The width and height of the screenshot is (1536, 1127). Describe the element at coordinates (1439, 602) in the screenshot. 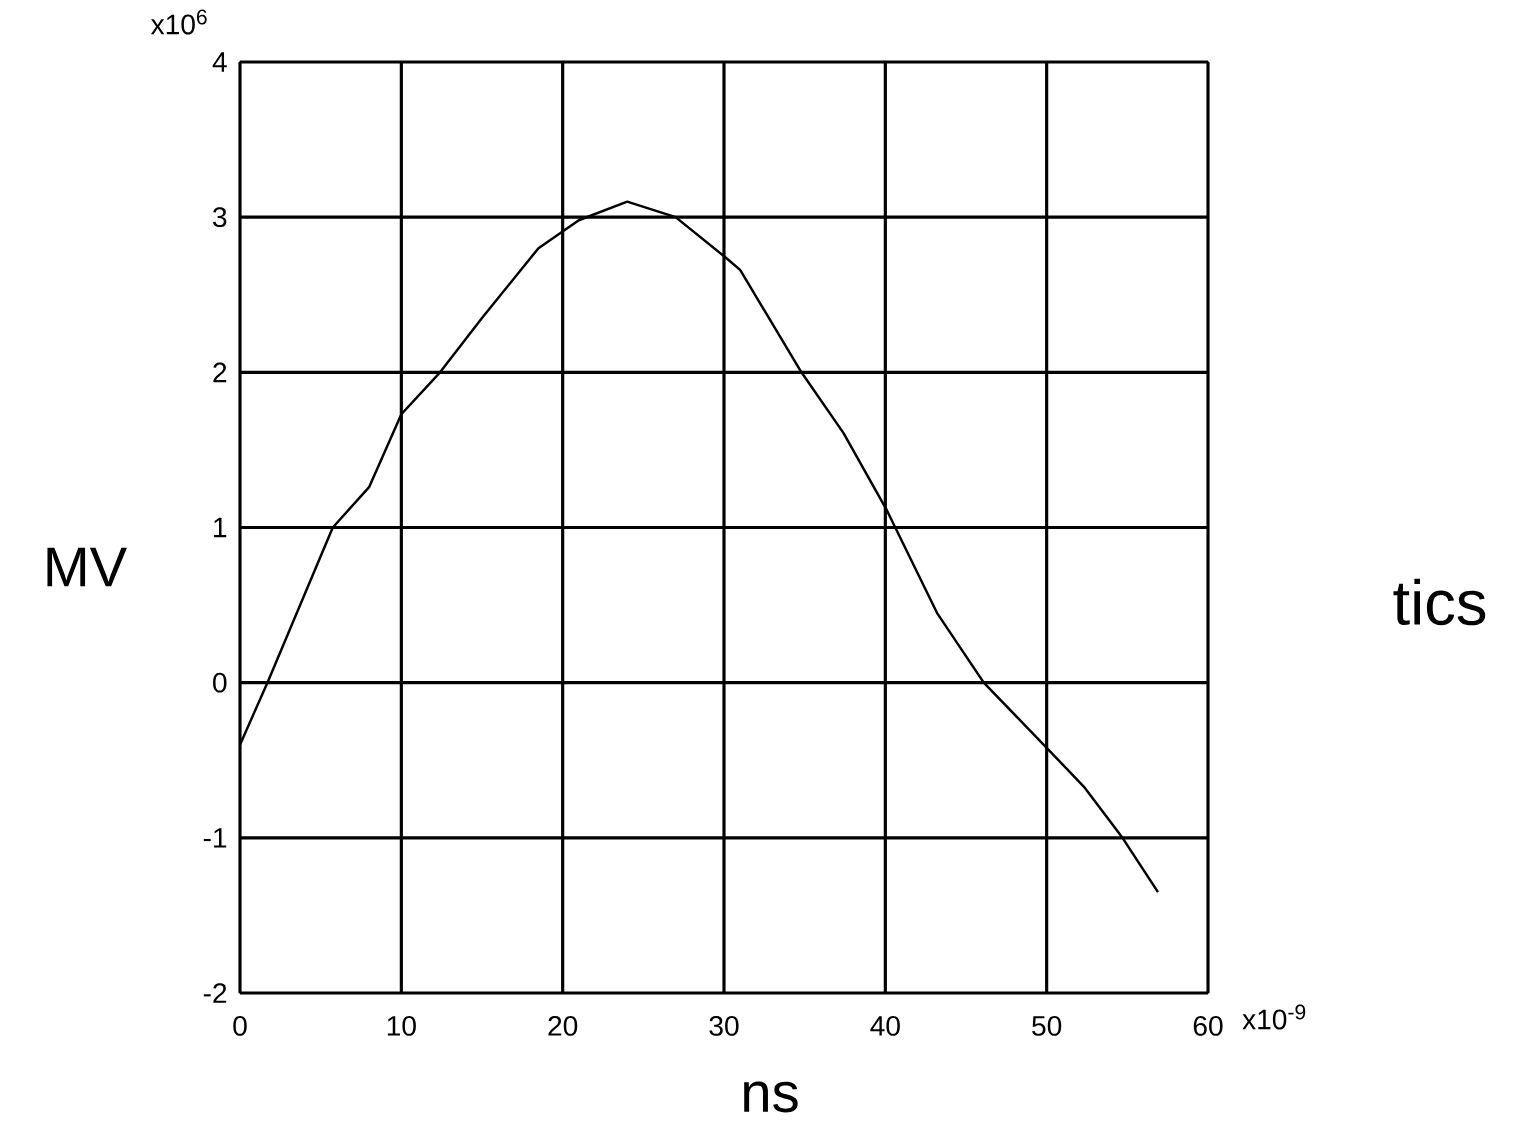

I see `text: tics` at that location.